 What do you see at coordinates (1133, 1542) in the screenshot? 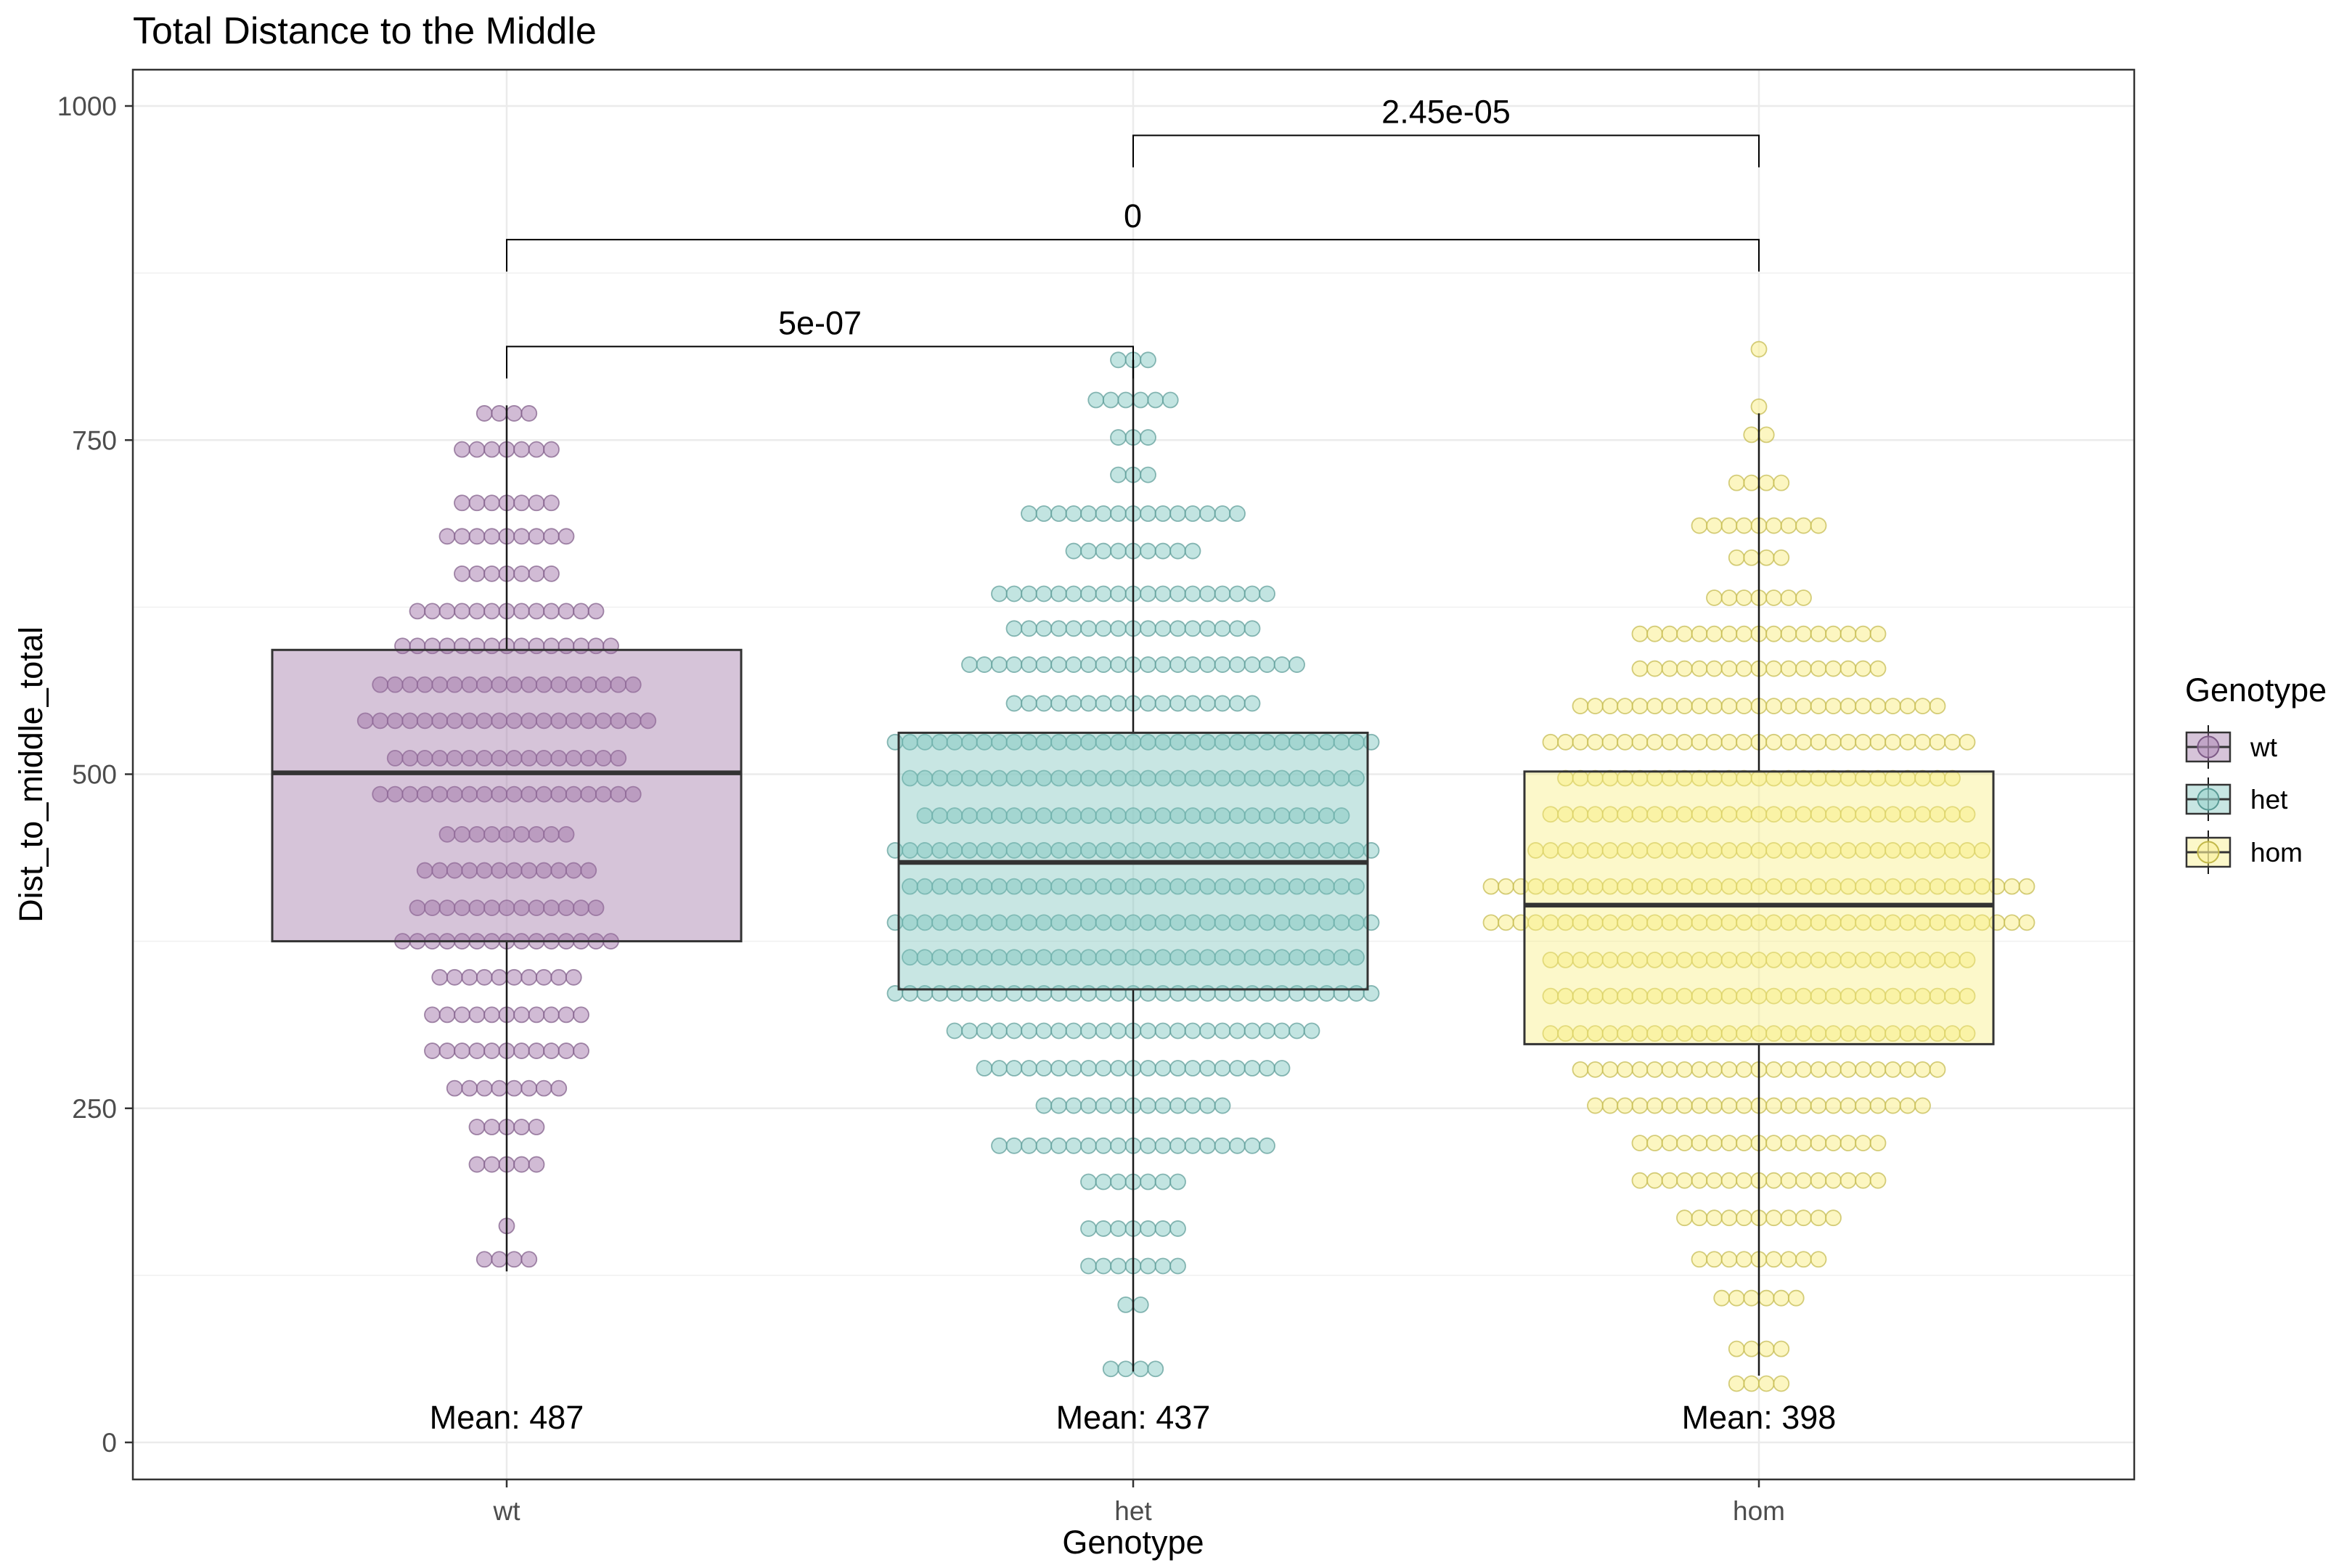
I see `x-axis-title: Genotype` at bounding box center [1133, 1542].